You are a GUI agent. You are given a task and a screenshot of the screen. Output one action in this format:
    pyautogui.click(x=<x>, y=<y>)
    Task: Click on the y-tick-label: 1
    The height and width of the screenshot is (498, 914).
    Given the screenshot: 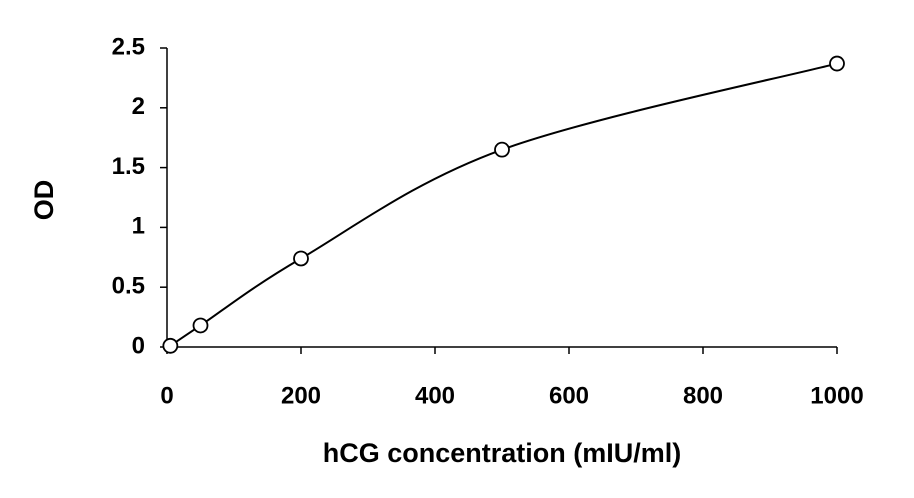 What is the action you would take?
    pyautogui.click(x=138, y=226)
    